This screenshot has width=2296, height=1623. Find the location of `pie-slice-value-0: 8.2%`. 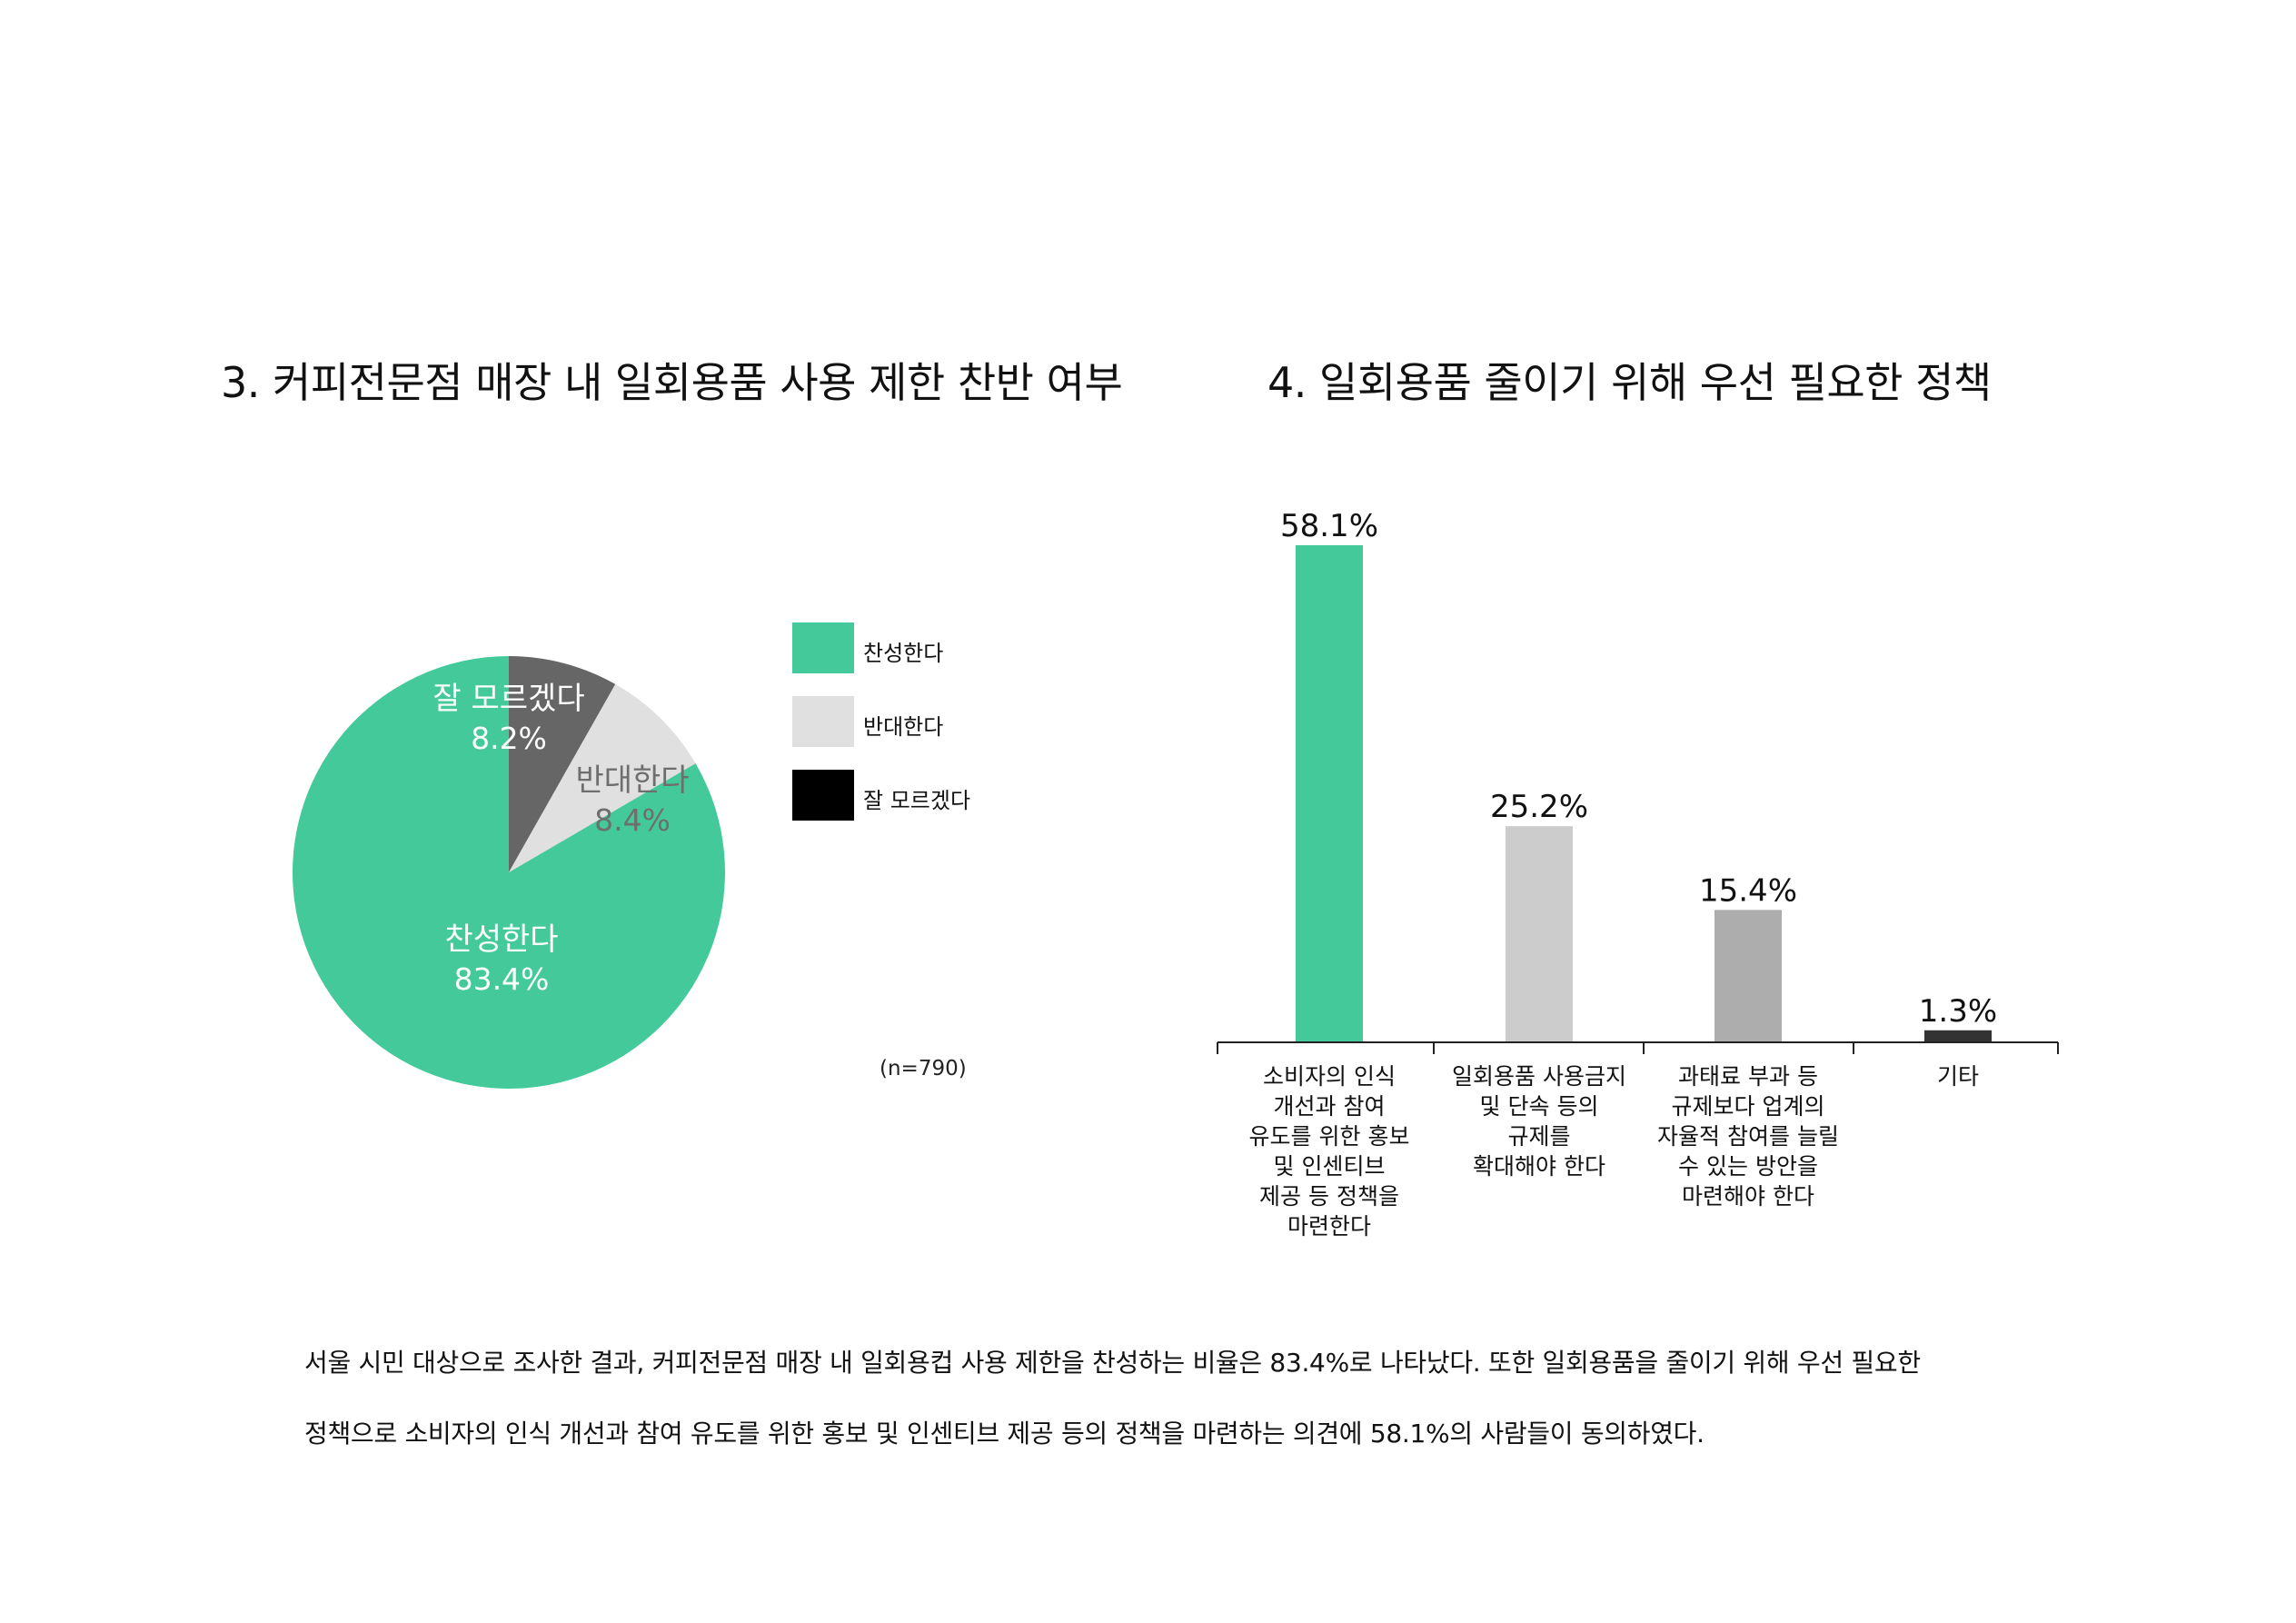

pie-slice-value-0: 8.2% is located at coordinates (509, 739).